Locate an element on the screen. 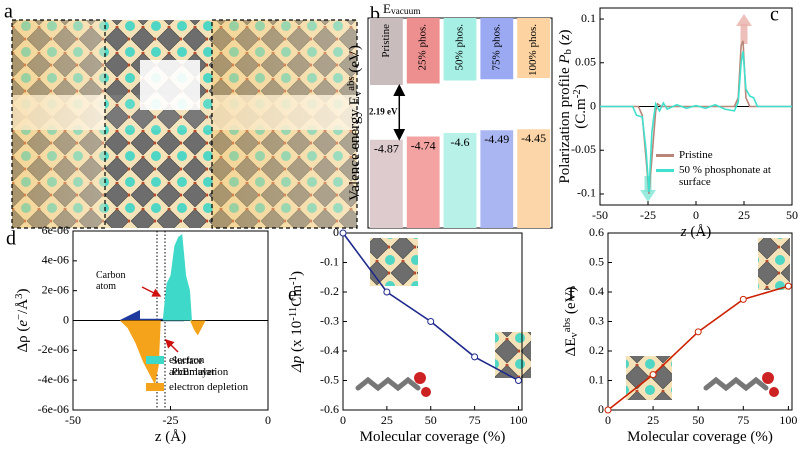 Image resolution: width=803 pixels, height=458 pixels. y-tick-label: -4e-06 is located at coordinates (53, 379).